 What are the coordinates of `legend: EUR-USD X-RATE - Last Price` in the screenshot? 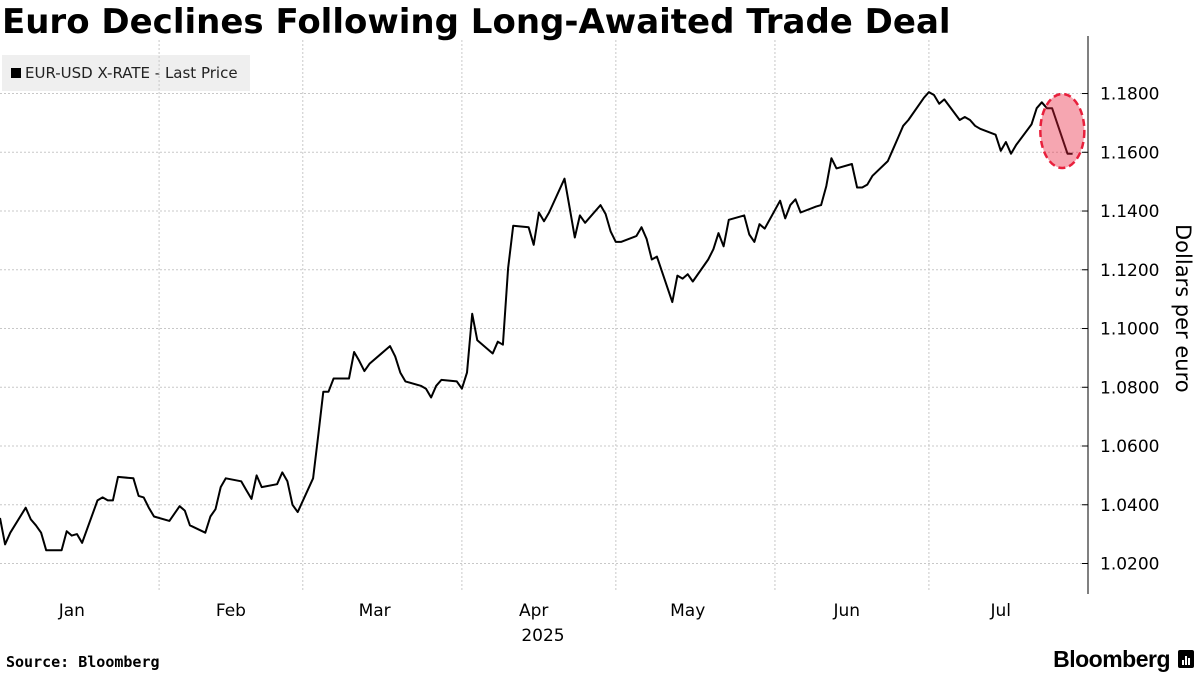 It's located at (126, 73).